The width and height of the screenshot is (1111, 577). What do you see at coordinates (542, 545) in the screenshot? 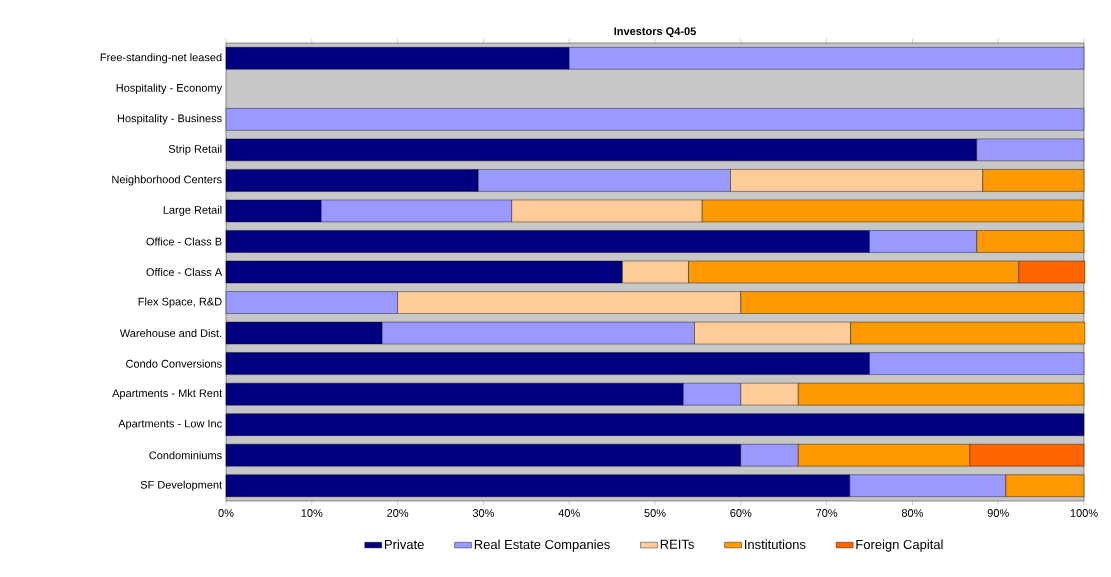
I see `legend-label: Real Estate Companies` at bounding box center [542, 545].